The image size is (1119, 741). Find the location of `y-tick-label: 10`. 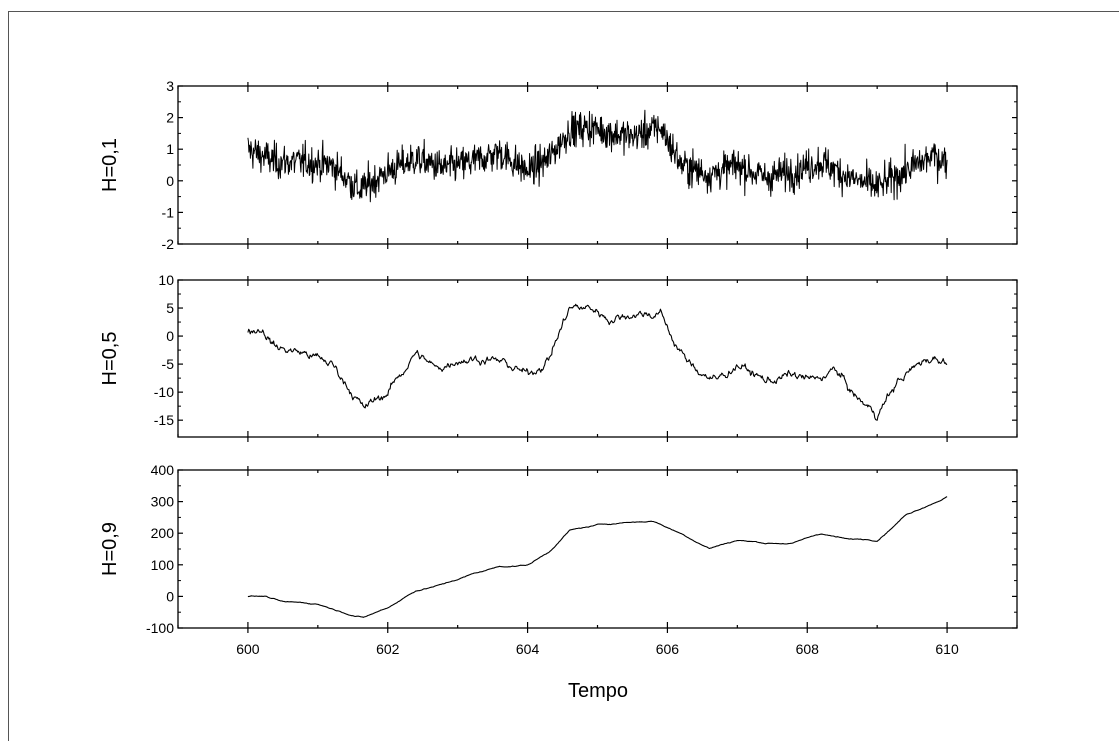

y-tick-label: 10 is located at coordinates (166, 280).